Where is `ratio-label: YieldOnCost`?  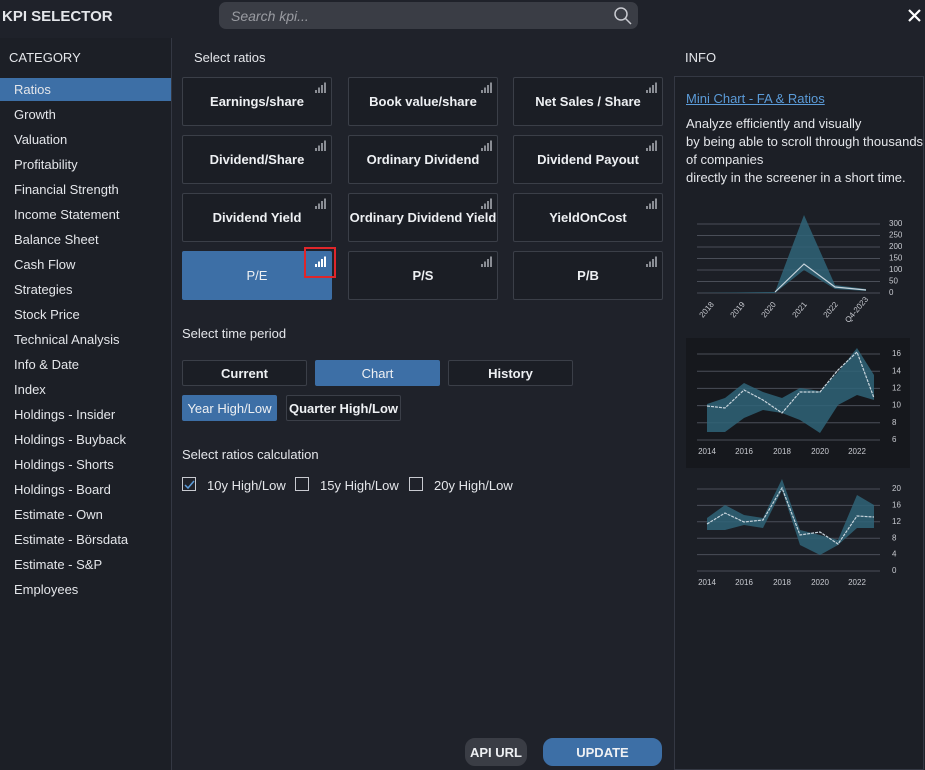 ratio-label: YieldOnCost is located at coordinates (588, 217).